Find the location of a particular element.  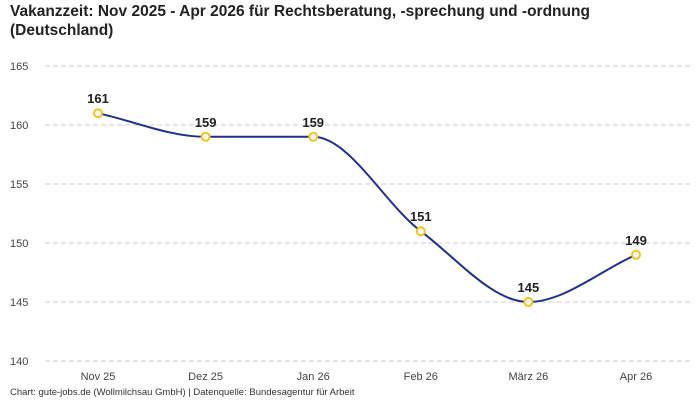

y-tick-label: 145 is located at coordinates (19, 303).